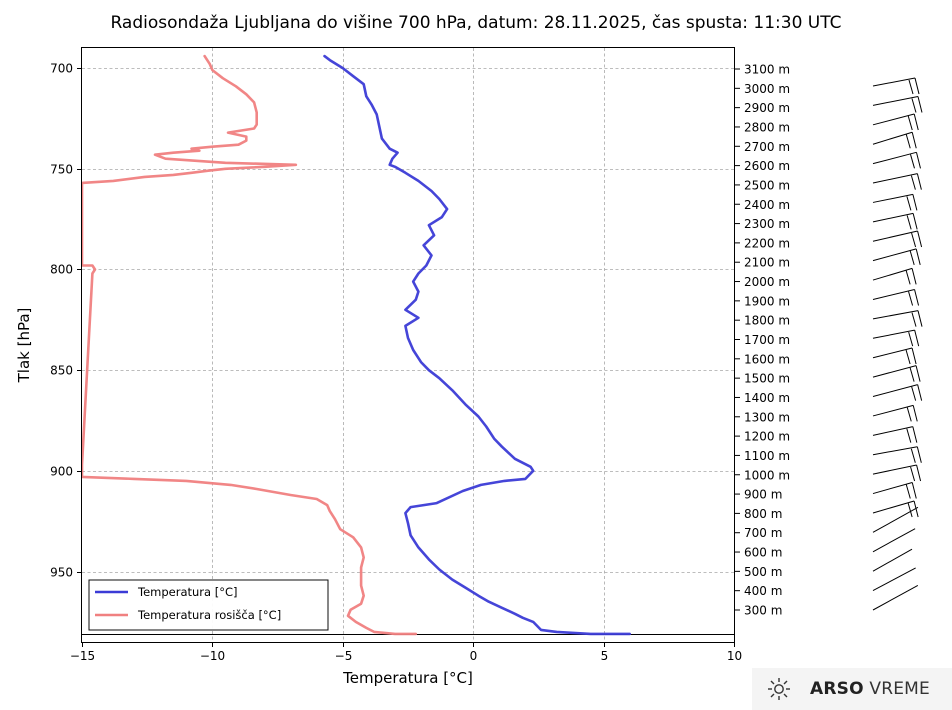 This screenshot has height=710, width=952. I want to click on y-tick-label: 700, so click(61, 69).